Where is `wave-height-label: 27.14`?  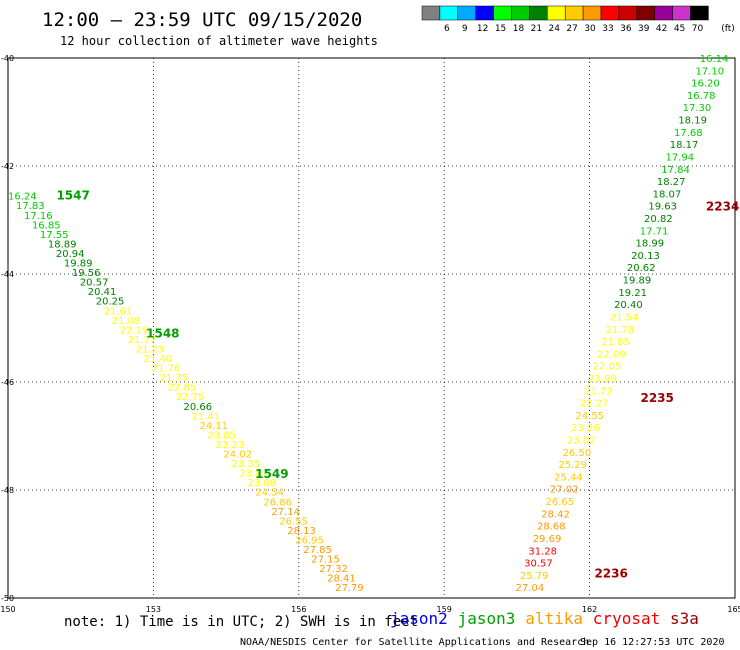
wave-height-label: 27.14 is located at coordinates (285, 512).